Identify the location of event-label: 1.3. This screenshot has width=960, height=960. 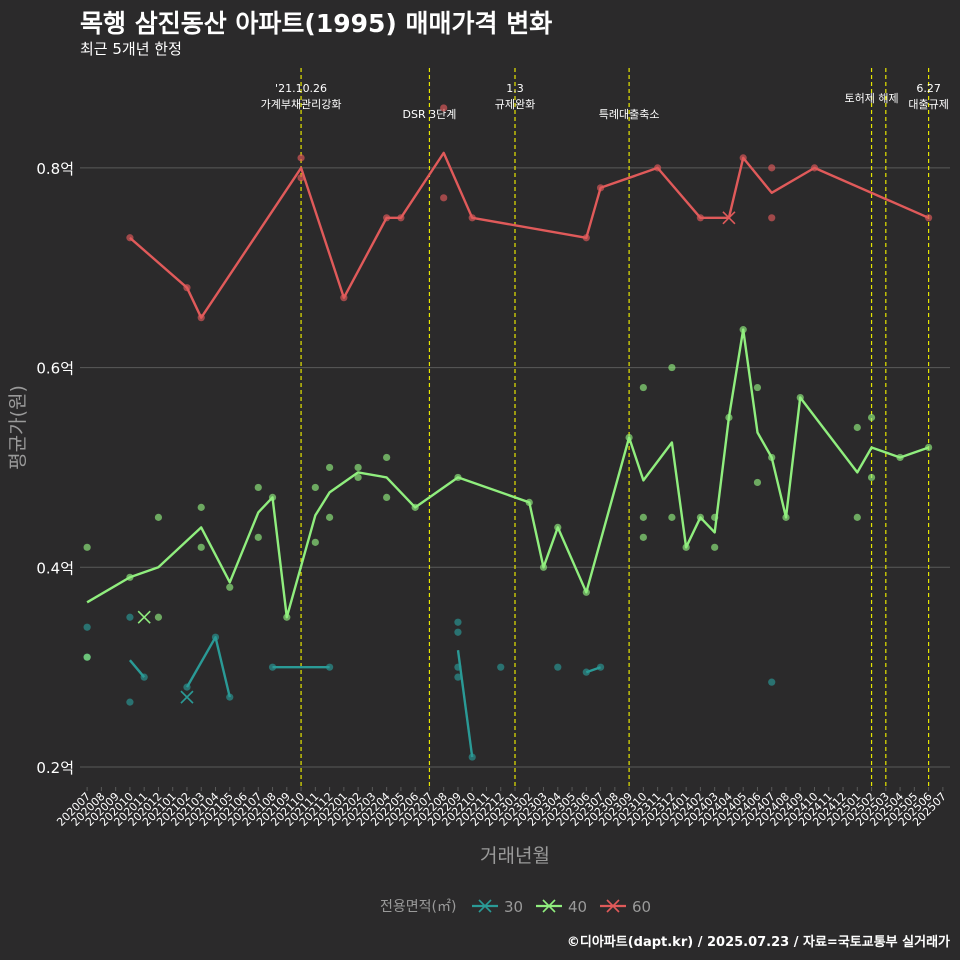
(515, 88).